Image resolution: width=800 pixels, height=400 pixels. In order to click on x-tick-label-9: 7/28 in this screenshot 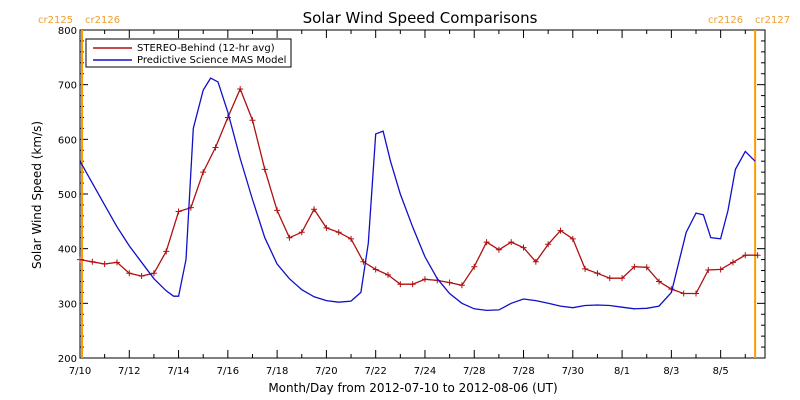, I will do `click(523, 371)`.